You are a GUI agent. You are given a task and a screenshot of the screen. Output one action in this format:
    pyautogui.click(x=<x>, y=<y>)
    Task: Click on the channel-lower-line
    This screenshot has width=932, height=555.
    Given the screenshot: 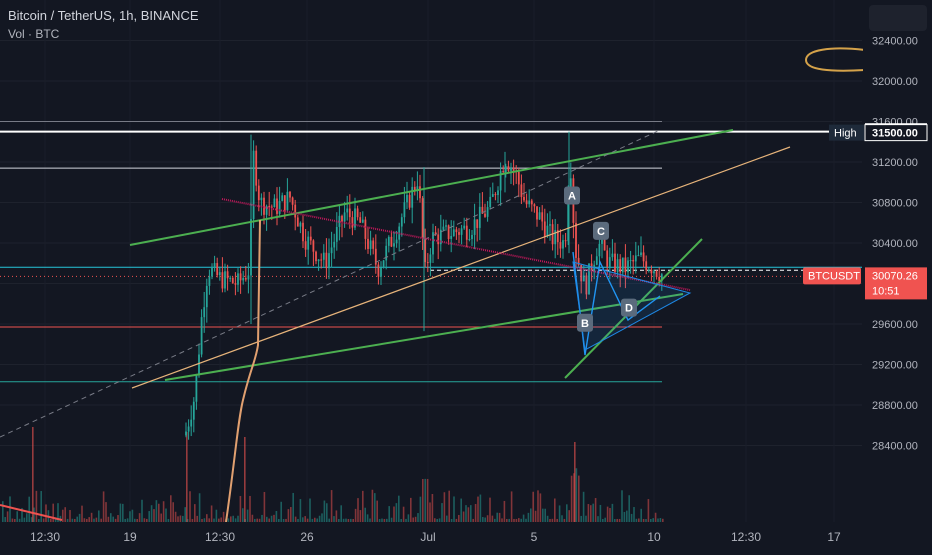 What is the action you would take?
    pyautogui.click(x=424, y=337)
    